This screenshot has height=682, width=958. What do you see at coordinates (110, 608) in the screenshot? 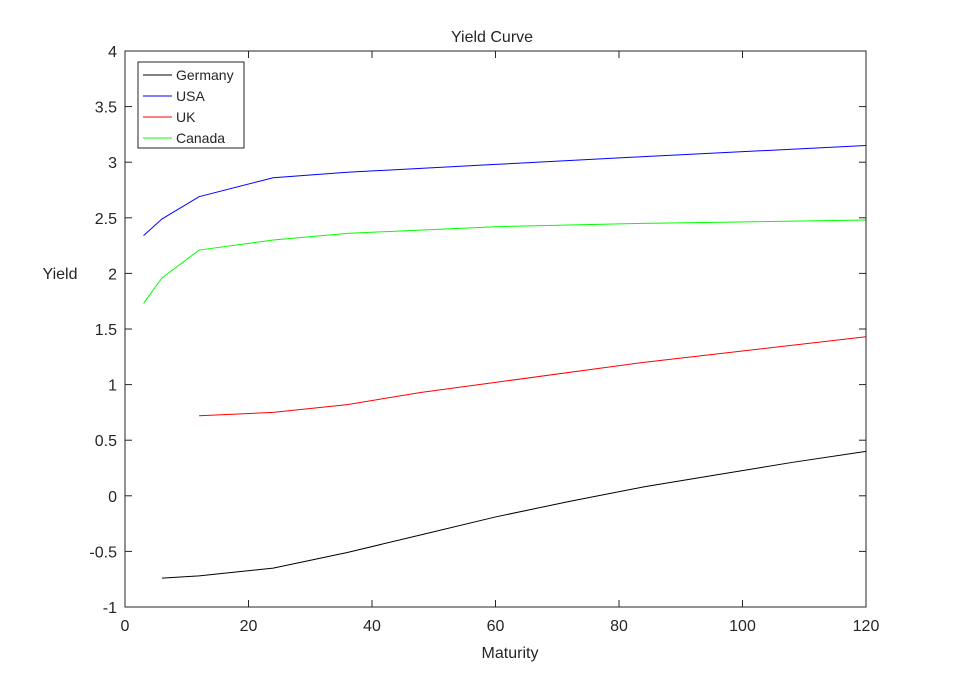
I see `y-tick-label: -1` at bounding box center [110, 608].